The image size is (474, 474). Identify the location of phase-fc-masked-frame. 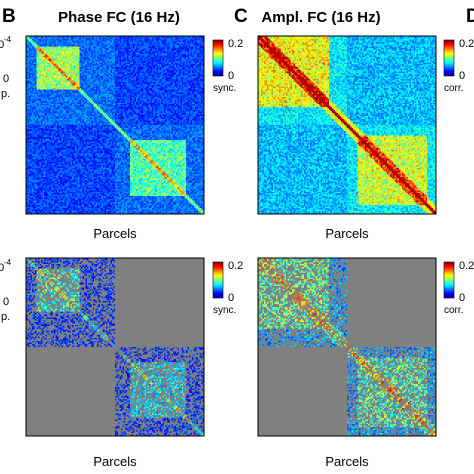
(115, 347).